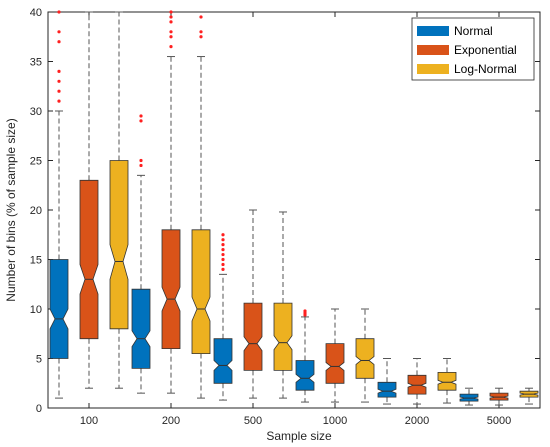 The width and height of the screenshot is (550, 447). I want to click on legend-swatch-normal, so click(433, 31).